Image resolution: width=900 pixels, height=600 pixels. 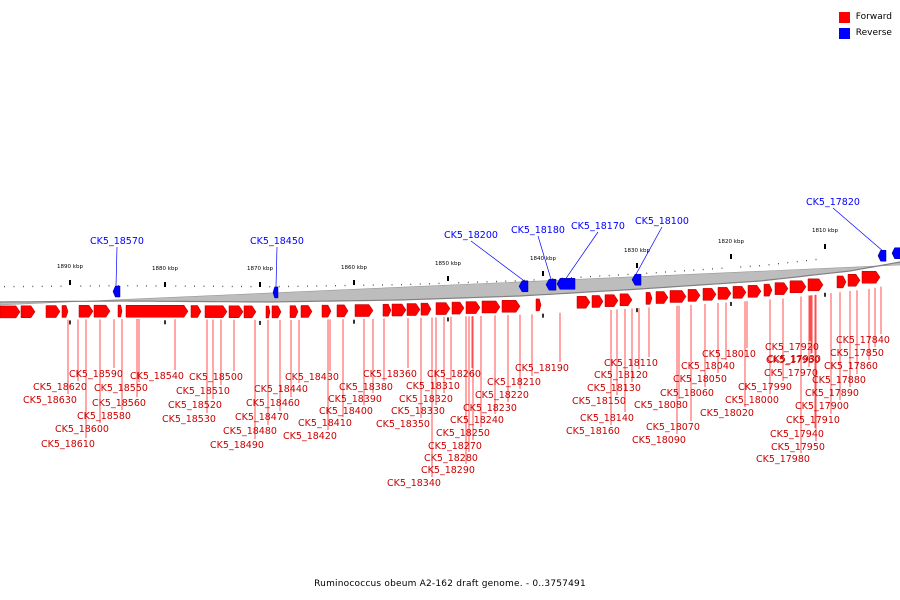 What do you see at coordinates (752, 400) in the screenshot?
I see `forward-gene-label: CK5_18000` at bounding box center [752, 400].